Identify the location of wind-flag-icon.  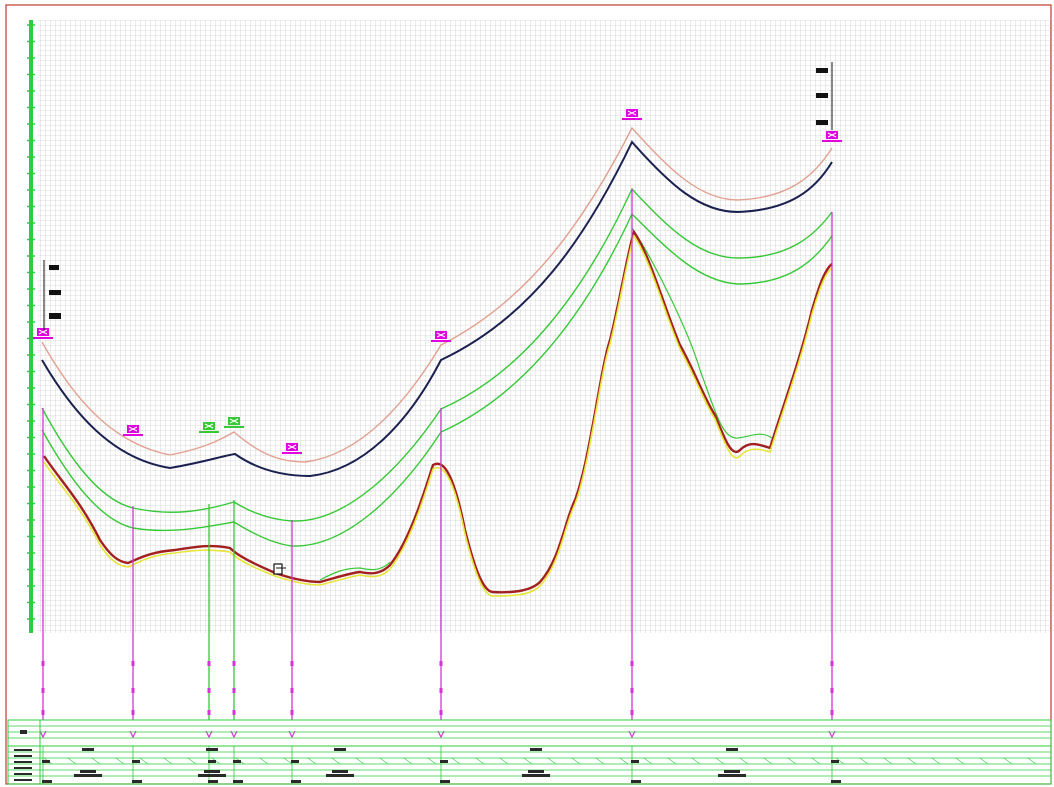
(52, 295).